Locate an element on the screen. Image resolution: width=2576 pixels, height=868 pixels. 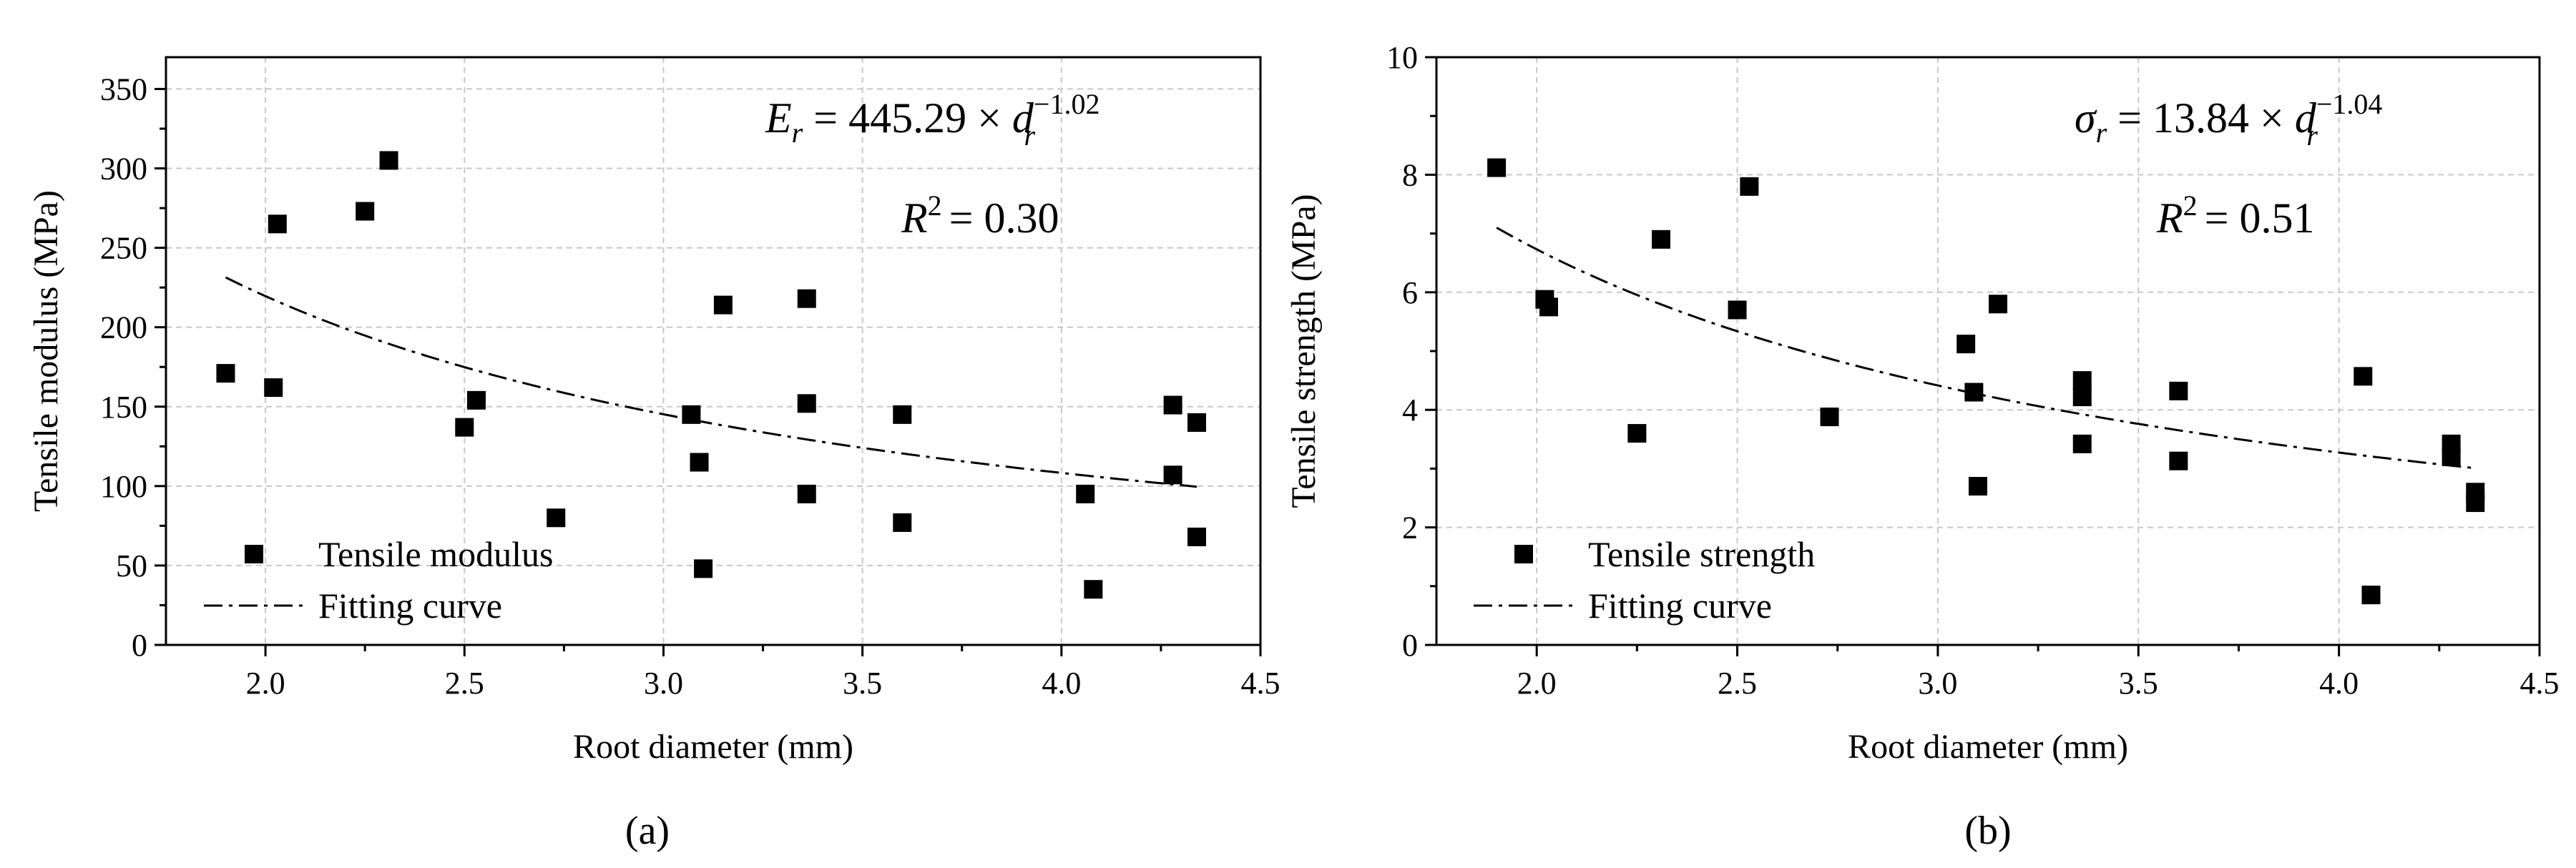
y-tick-label: 8 is located at coordinates (1410, 174).